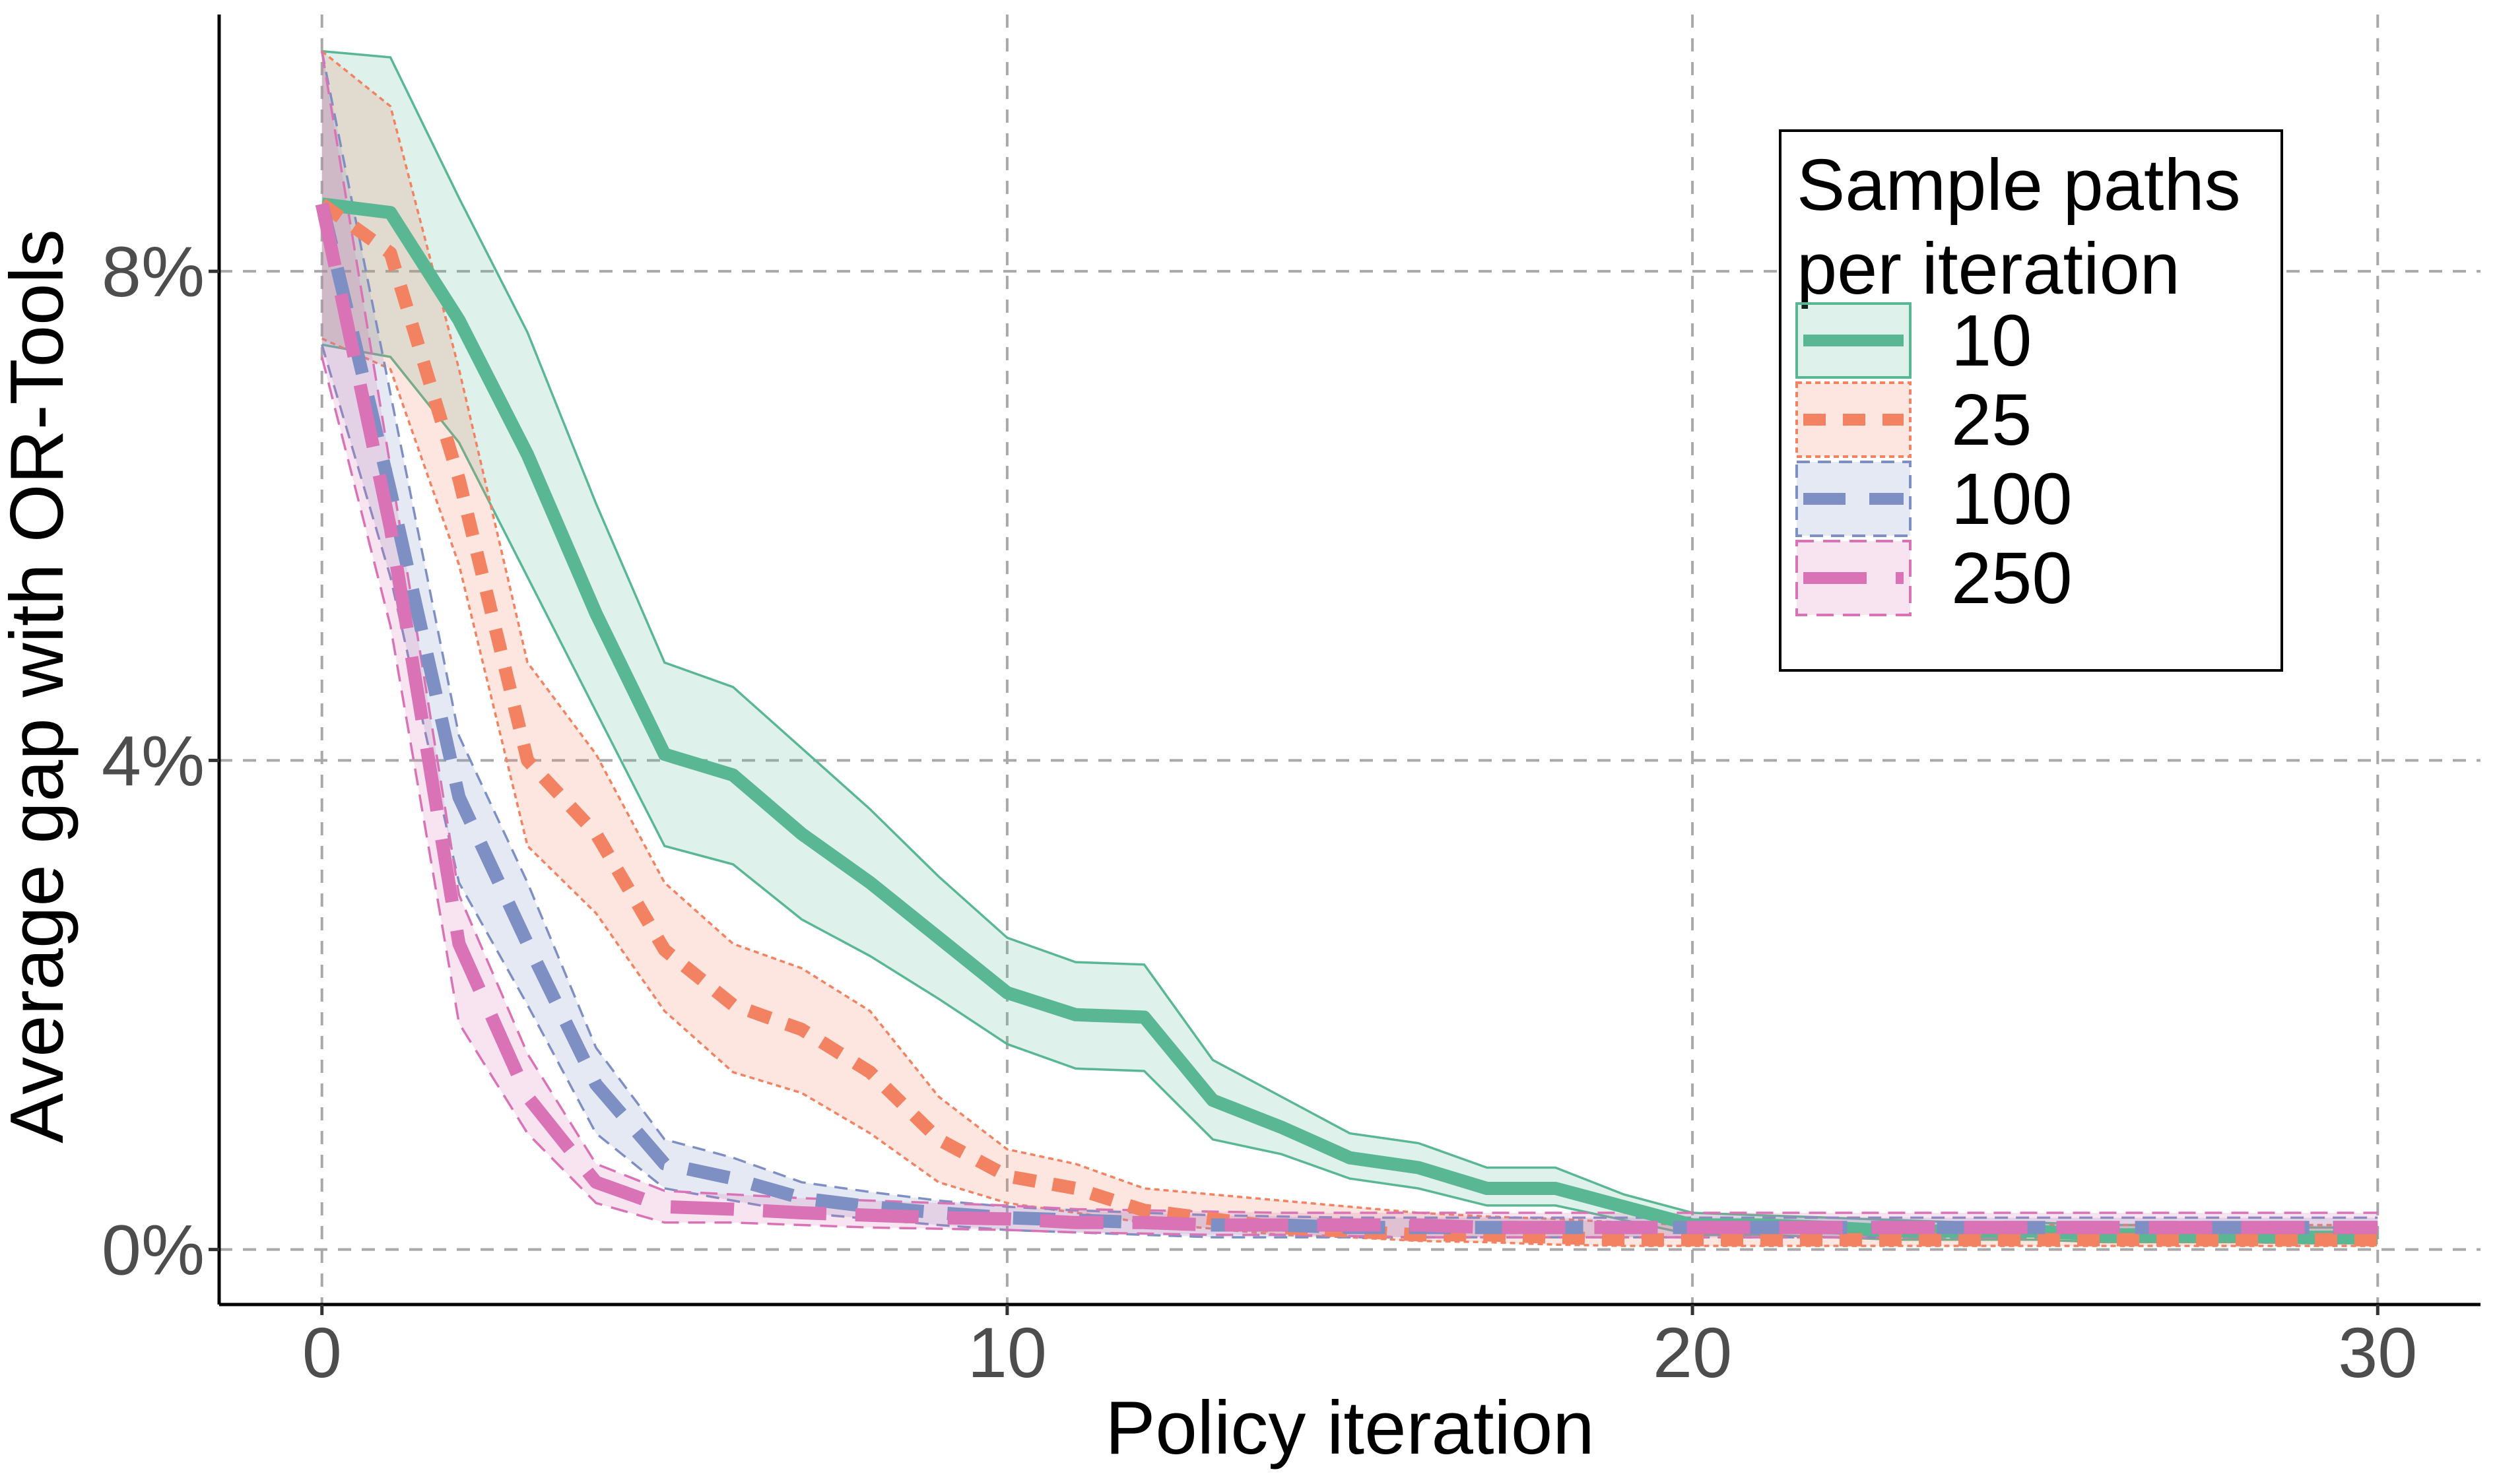 The width and height of the screenshot is (2497, 1484). What do you see at coordinates (2012, 499) in the screenshot?
I see `legend-label-100: 100` at bounding box center [2012, 499].